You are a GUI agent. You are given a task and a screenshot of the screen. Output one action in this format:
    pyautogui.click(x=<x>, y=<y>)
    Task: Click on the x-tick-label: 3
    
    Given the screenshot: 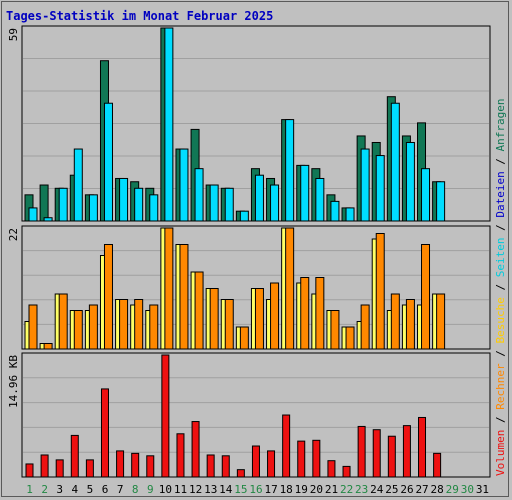 What is the action you would take?
    pyautogui.click(x=59, y=489)
    